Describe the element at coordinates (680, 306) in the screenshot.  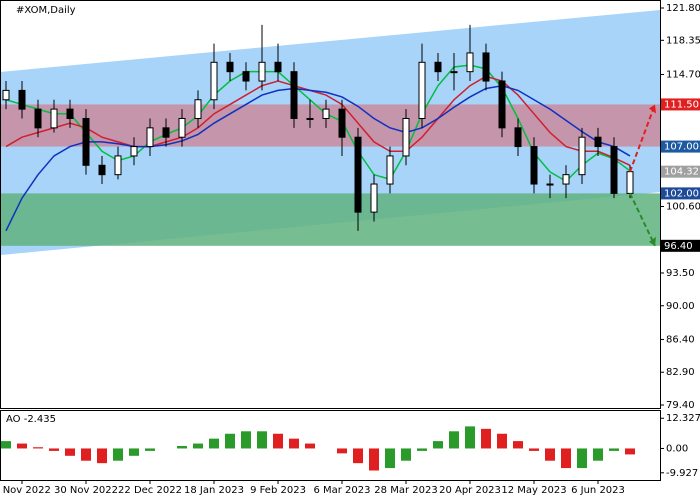
I see `y-tick-label: 90.00` at that location.